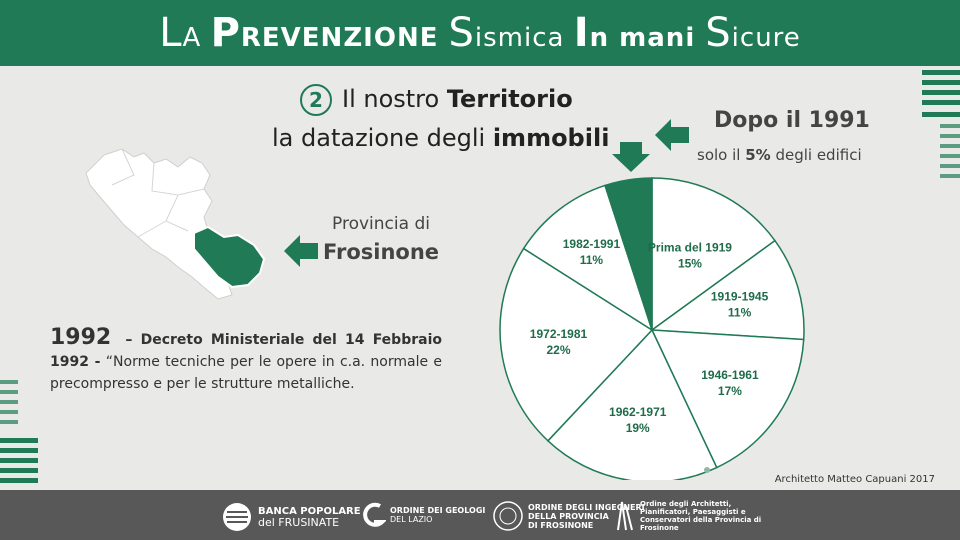 The height and width of the screenshot is (540, 960). Describe the element at coordinates (316, 100) in the screenshot. I see `step-number-badge: 2` at that location.